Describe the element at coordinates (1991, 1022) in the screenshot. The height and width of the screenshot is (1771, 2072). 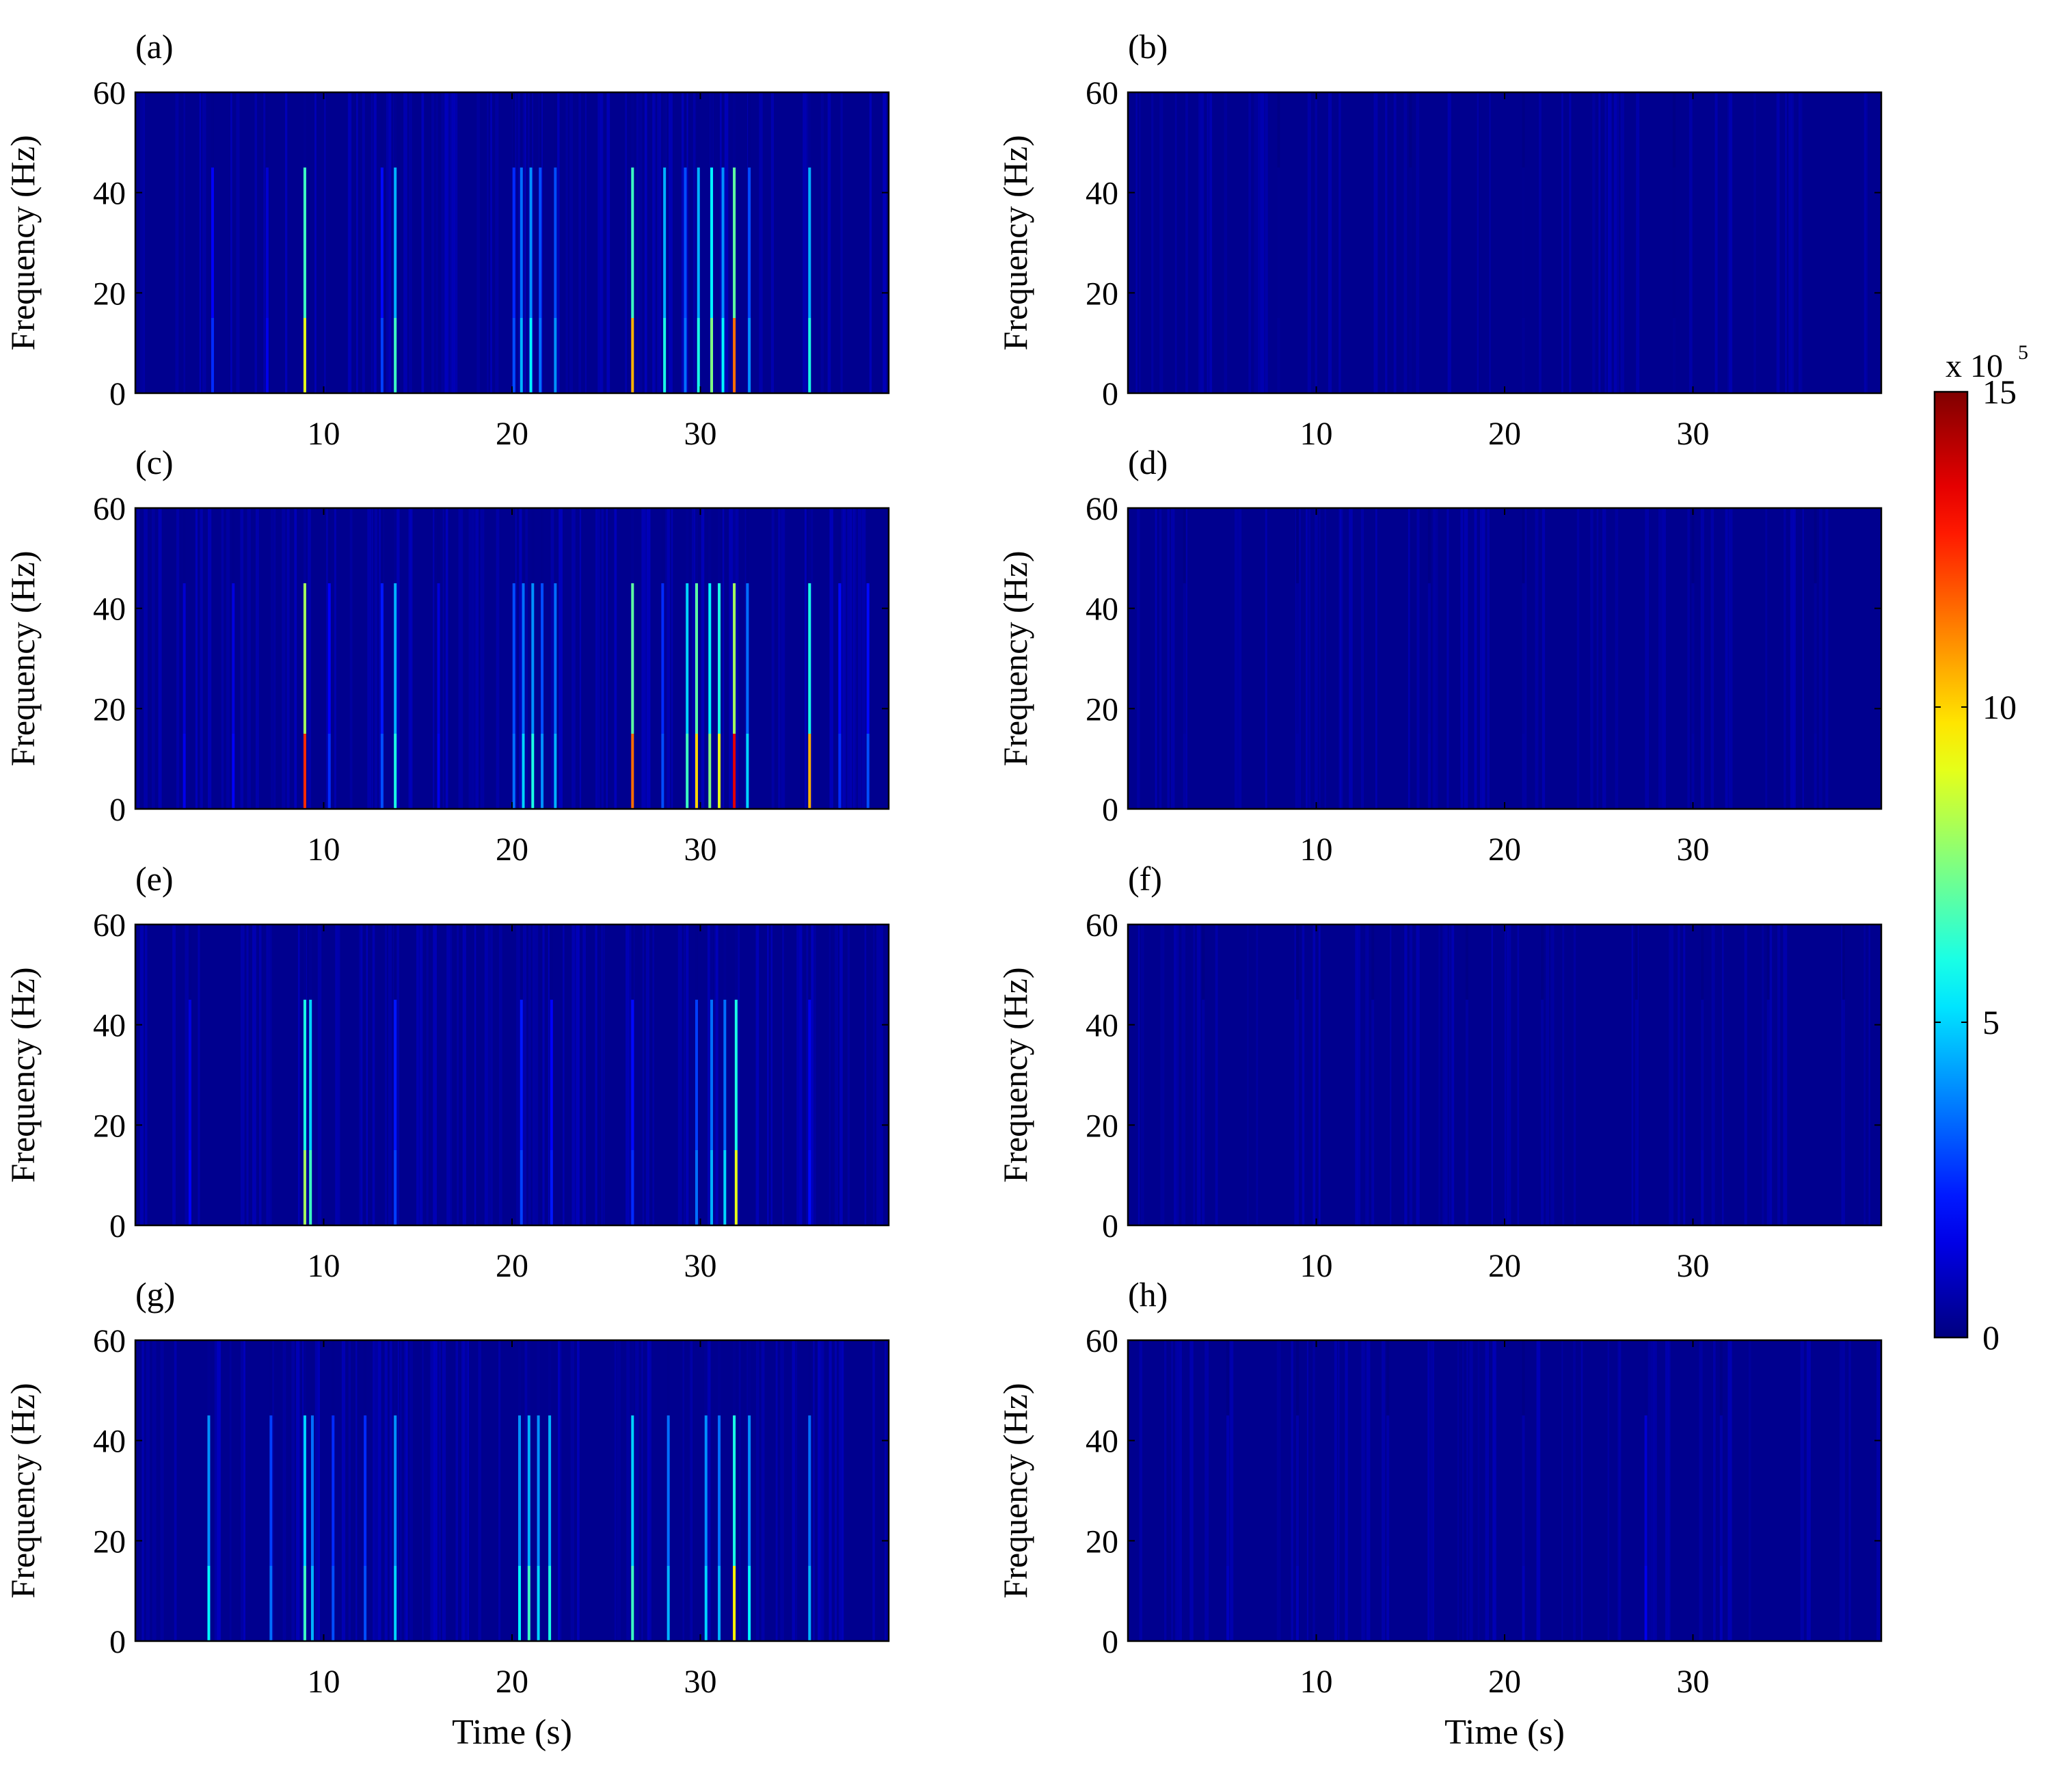
I see `colorbar-tick-label: 5` at that location.